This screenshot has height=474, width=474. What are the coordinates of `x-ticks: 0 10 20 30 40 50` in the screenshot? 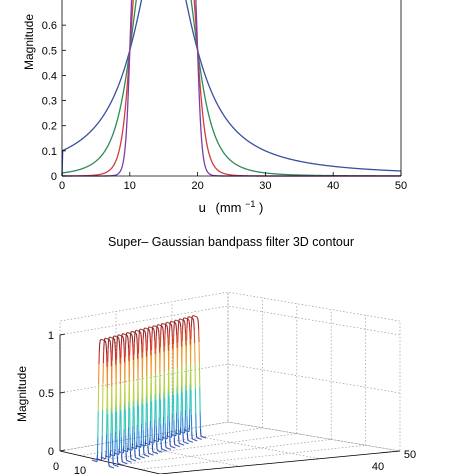 It's located at (233, 182).